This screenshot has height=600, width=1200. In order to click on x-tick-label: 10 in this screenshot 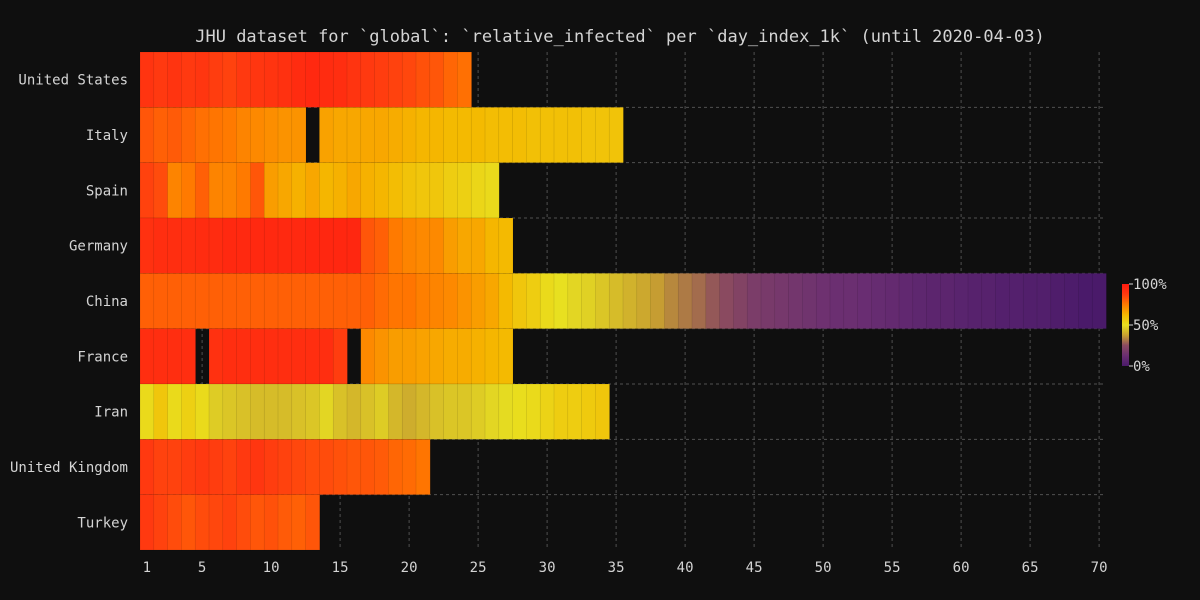, I will do `click(271, 568)`.